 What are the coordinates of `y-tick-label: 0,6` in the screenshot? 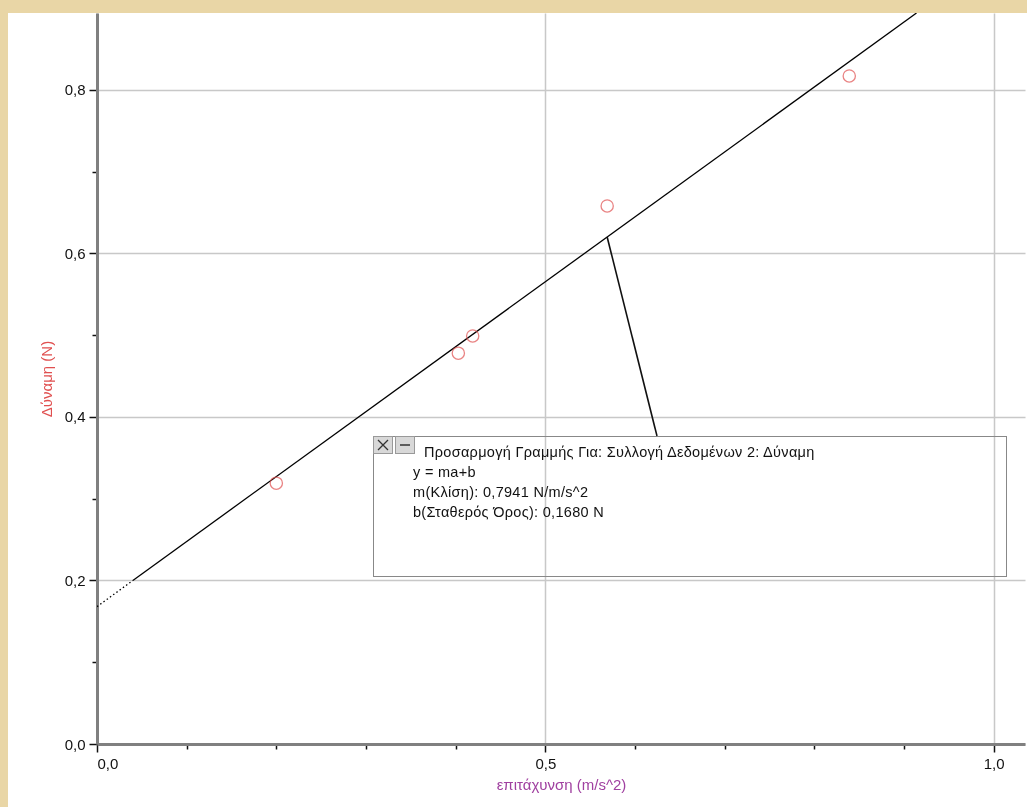 It's located at (75, 253).